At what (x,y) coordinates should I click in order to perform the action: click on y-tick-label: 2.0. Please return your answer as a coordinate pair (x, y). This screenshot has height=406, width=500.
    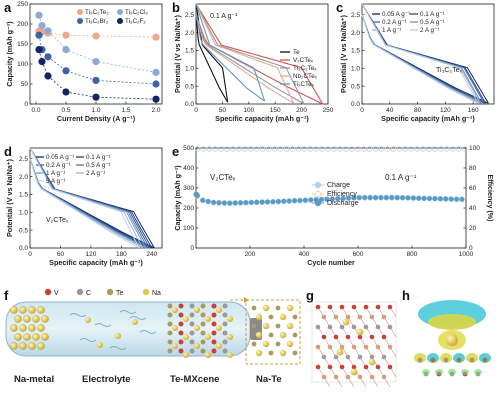
    Looking at the image, I should click on (355, 33).